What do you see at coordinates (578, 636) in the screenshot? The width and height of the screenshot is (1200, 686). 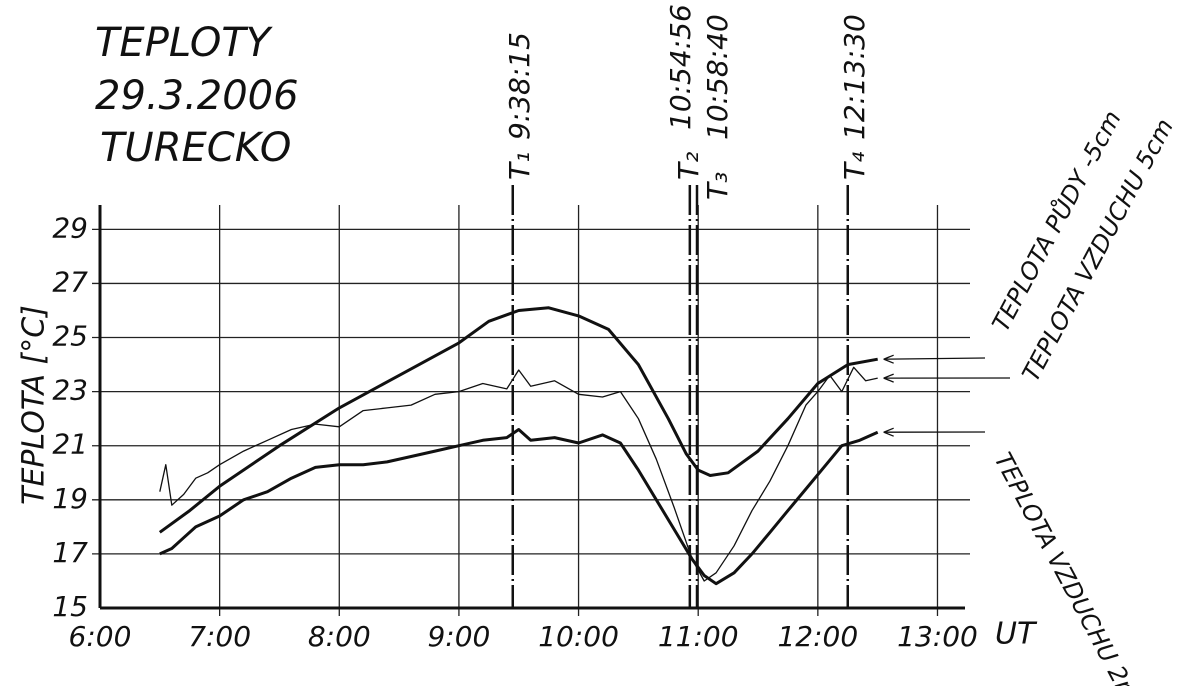 I see `x-tick-label: 10:00` at bounding box center [578, 636].